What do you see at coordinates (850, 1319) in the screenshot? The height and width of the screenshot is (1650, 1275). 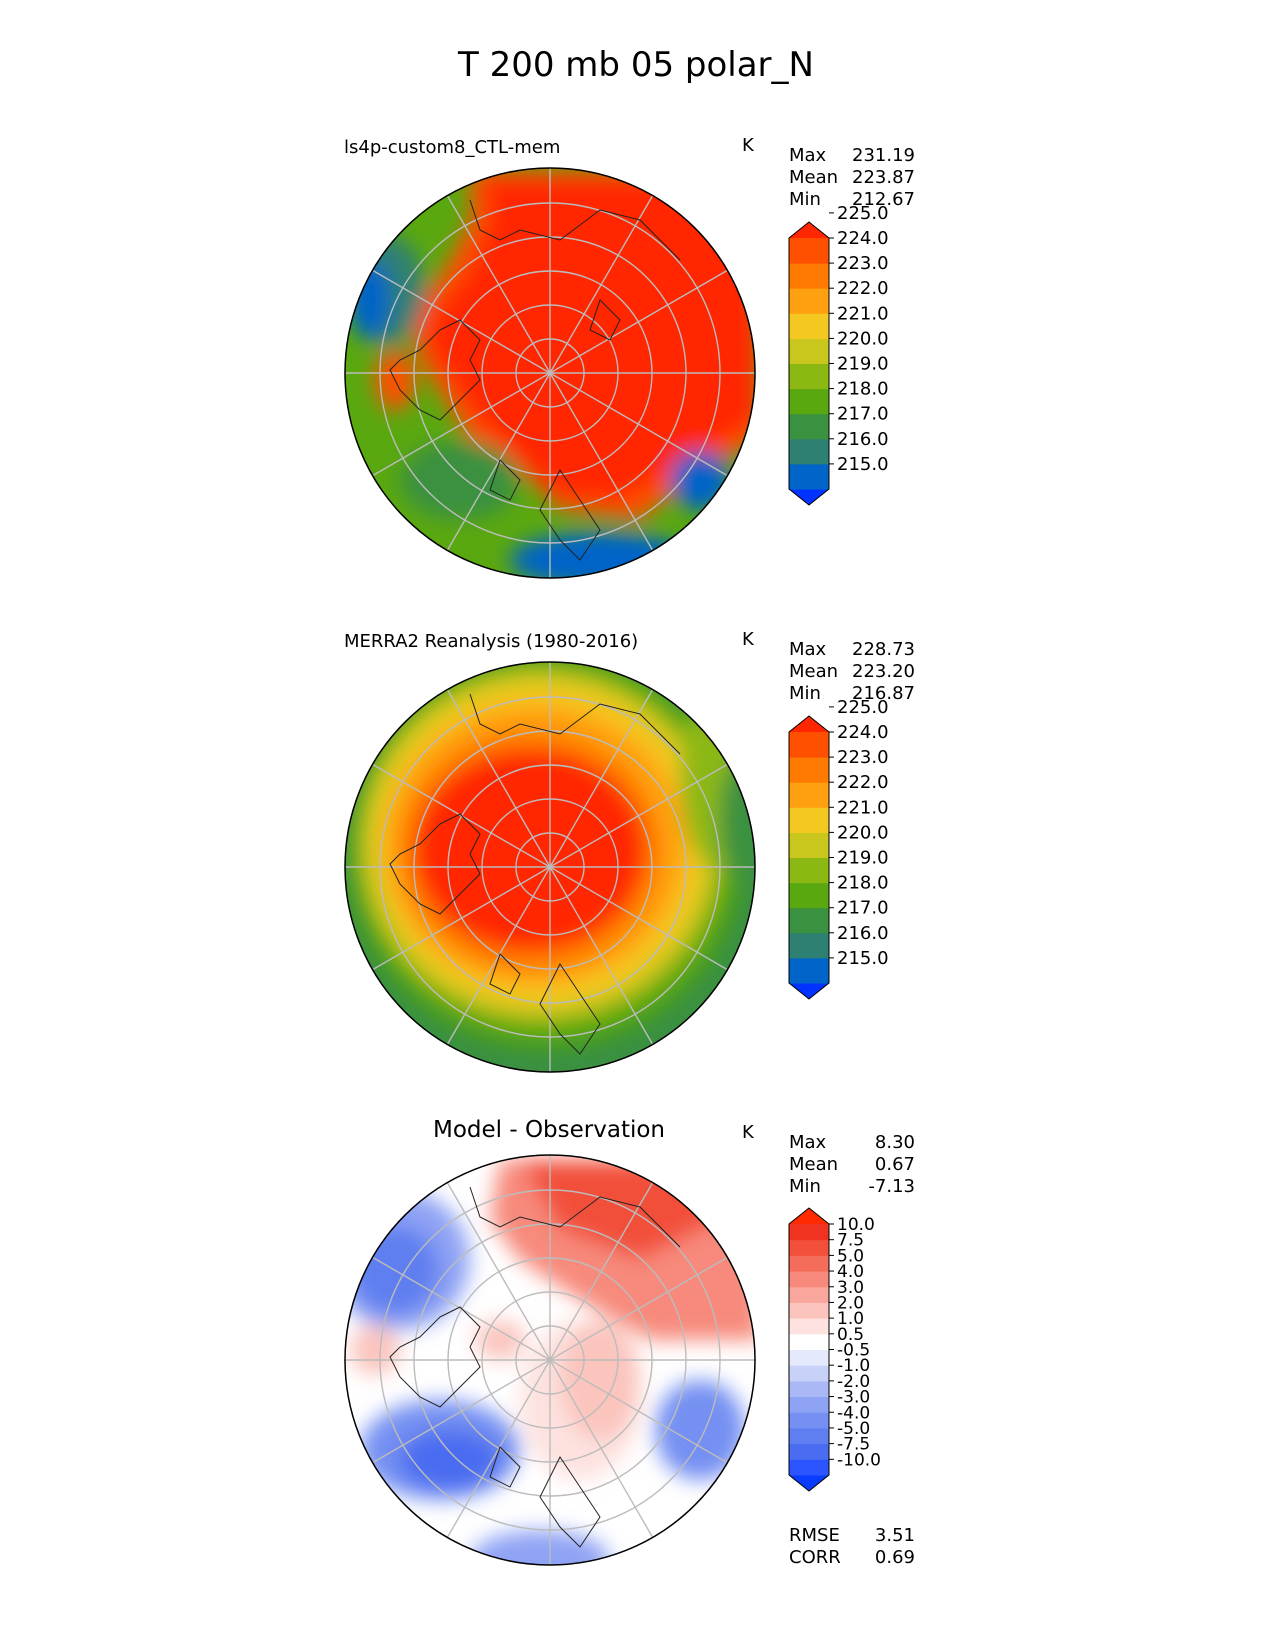 I see `colorbar-tick-label: 1.0` at bounding box center [850, 1319].